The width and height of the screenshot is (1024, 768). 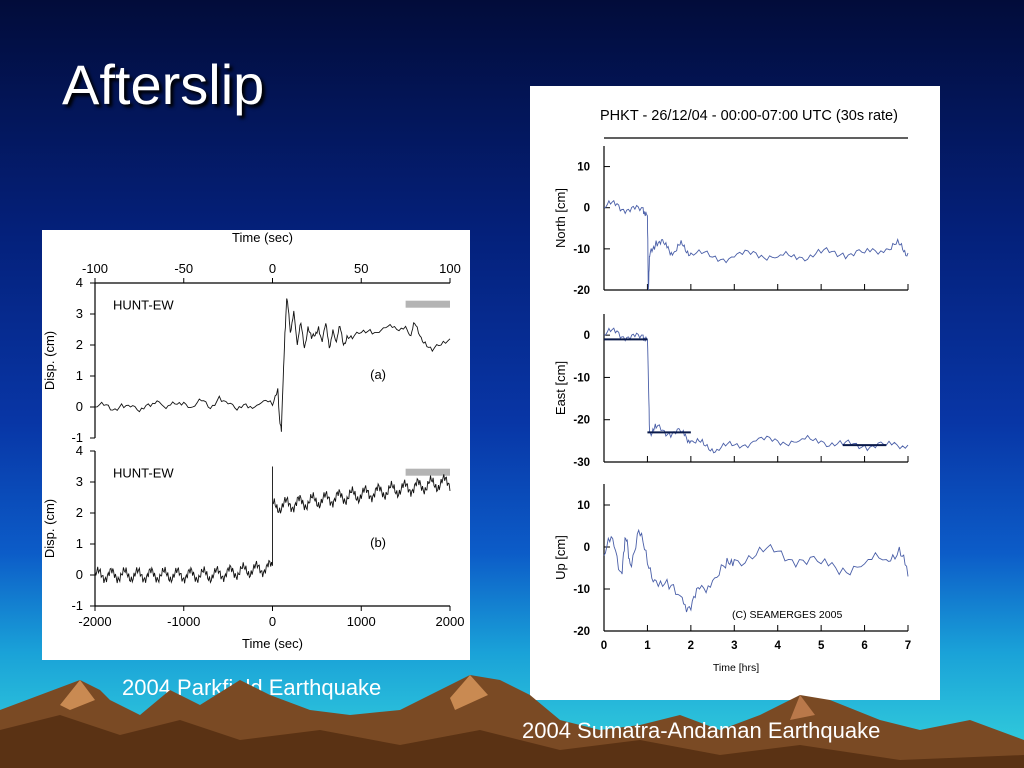 I want to click on parkfield-b-xtick-label-4: 2000, so click(x=450, y=621).